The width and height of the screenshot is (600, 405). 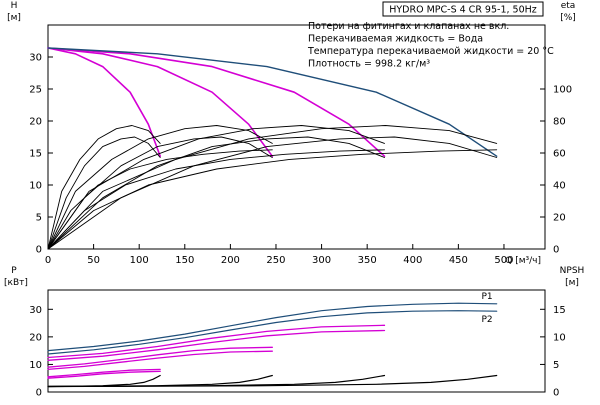 I want to click on x-axis-label: Q [м³/ч], so click(x=523, y=261).